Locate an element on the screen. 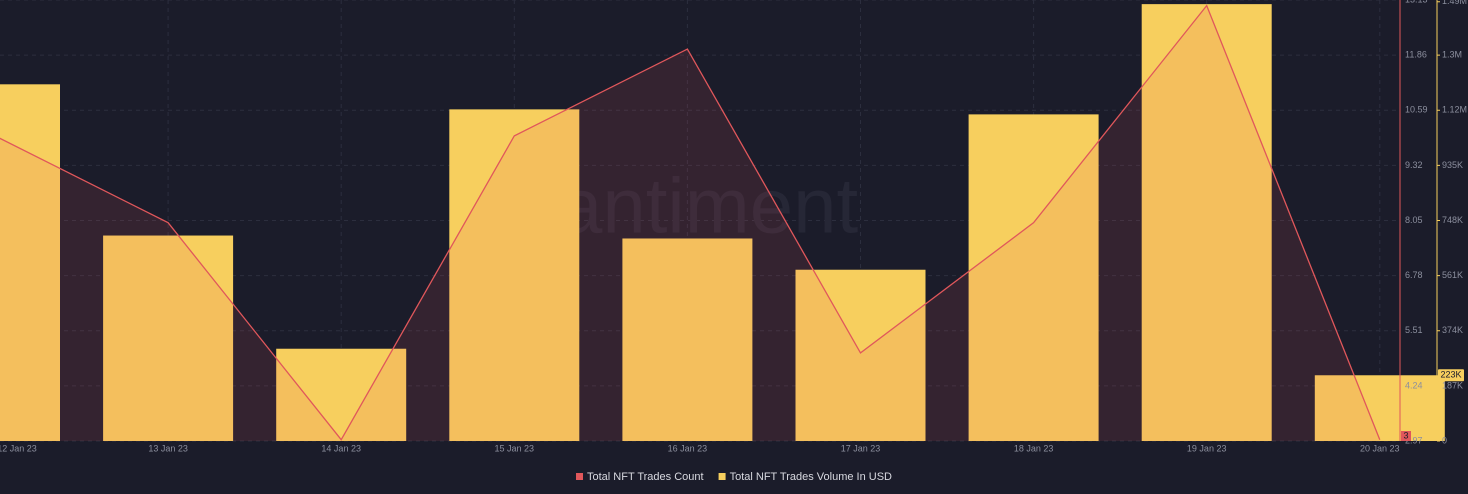  y-tick-label: 9.32 is located at coordinates (1414, 165).